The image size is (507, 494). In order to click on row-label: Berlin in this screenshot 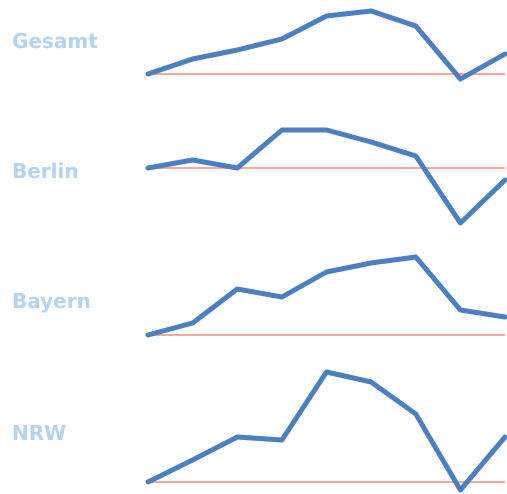, I will do `click(45, 171)`.